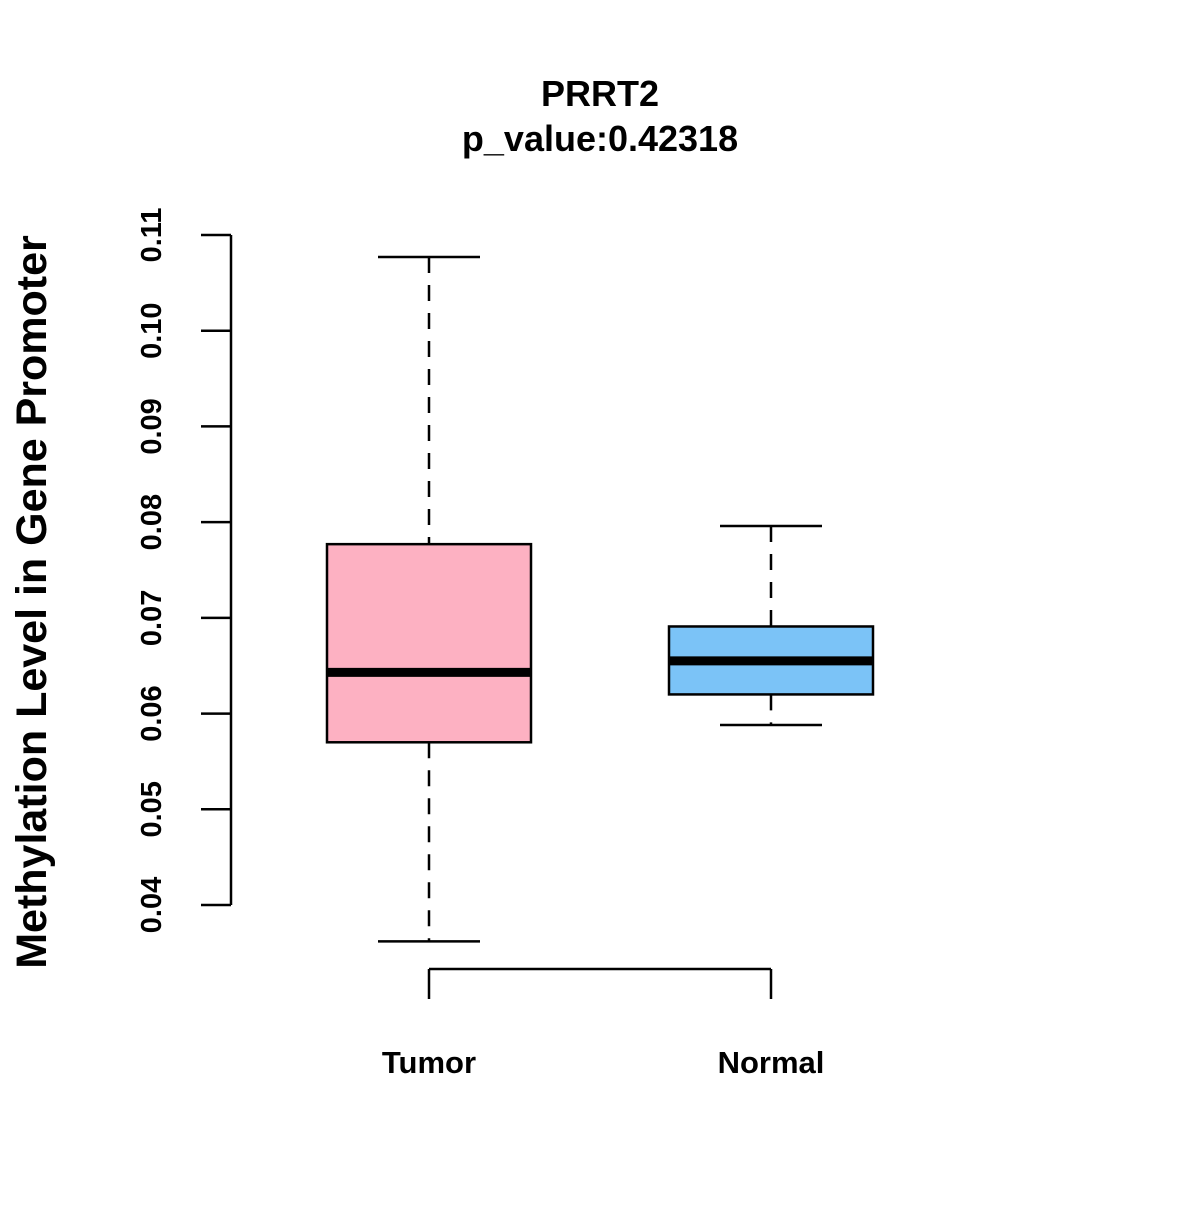  I want to click on x-tick-label-normal: Normal, so click(771, 1062).